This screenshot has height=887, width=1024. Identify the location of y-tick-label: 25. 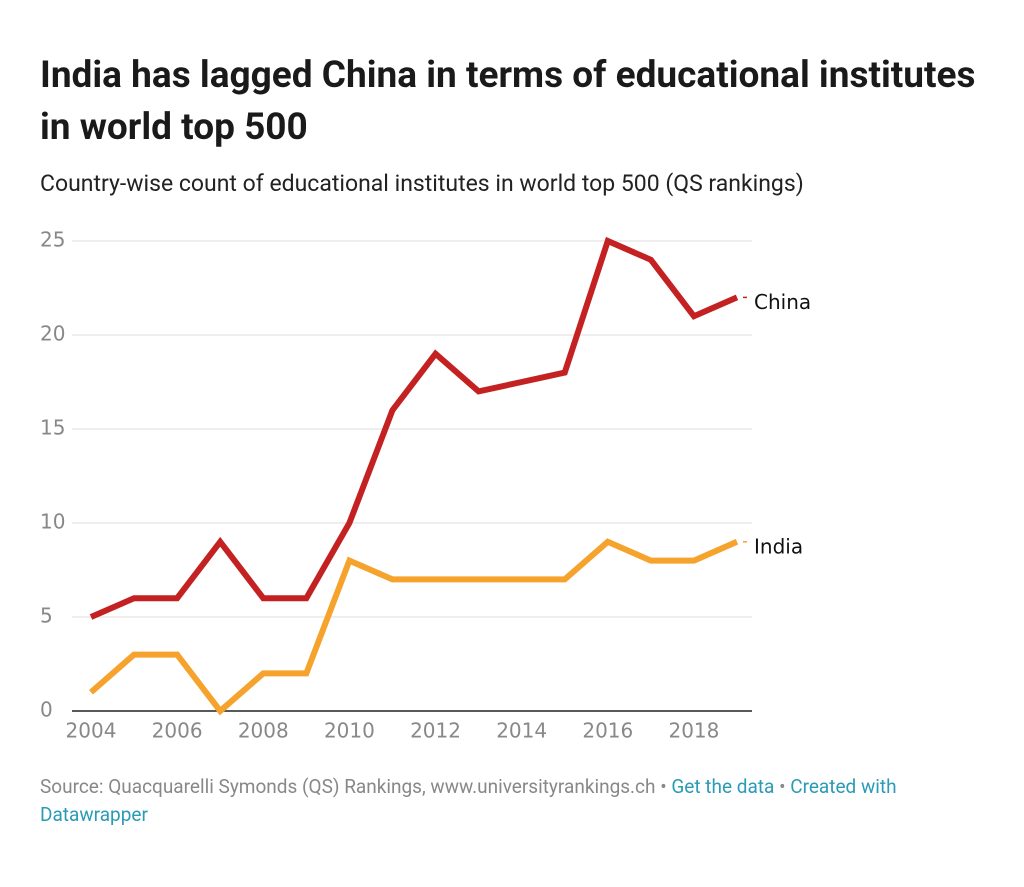
(52, 240).